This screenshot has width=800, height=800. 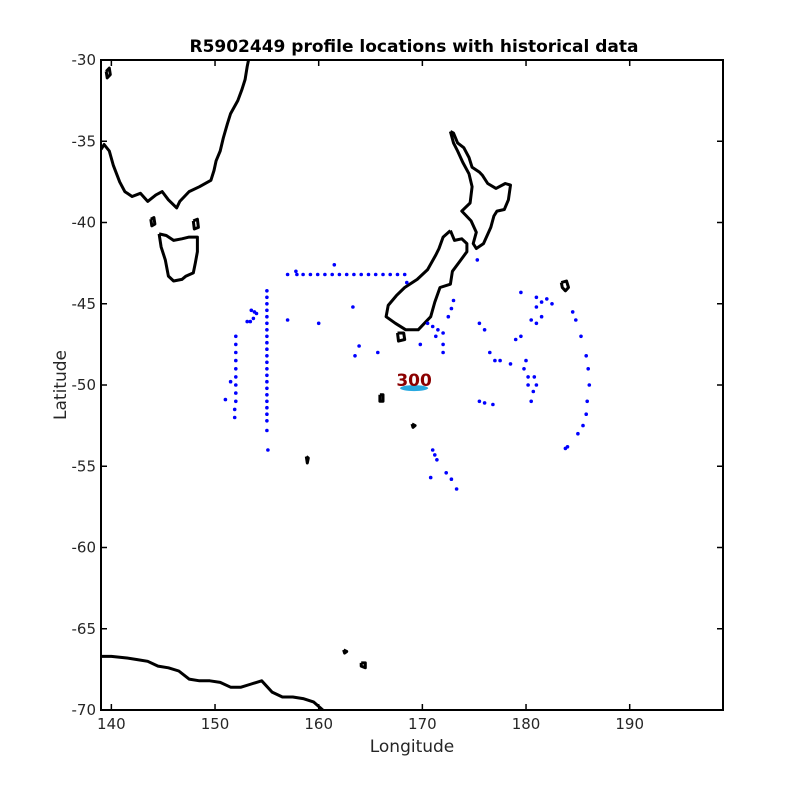 I want to click on x-axis-label: Longitude, so click(x=412, y=747).